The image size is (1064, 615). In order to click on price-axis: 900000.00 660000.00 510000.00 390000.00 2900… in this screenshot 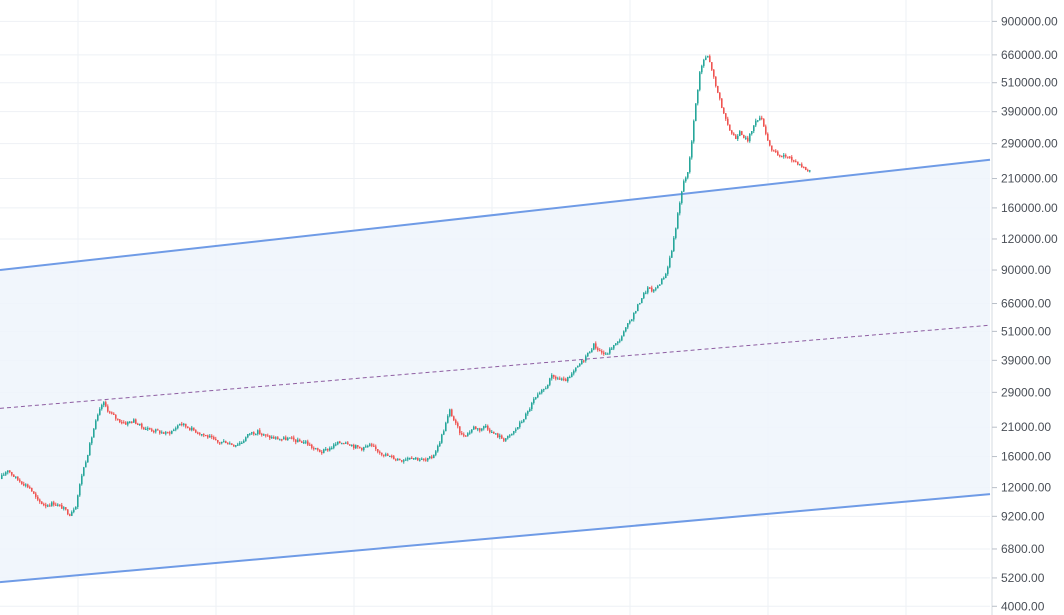, I will do `click(1024, 307)`.